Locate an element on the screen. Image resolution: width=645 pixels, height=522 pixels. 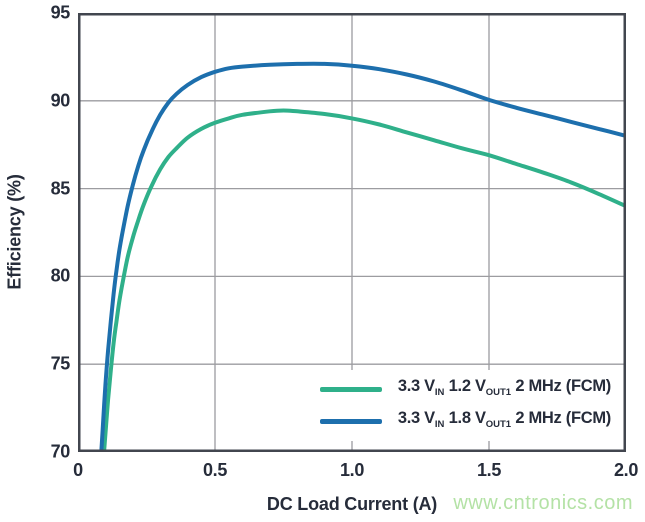
legend-label: 3.3 VIN 1.8 VOUT1 2 MHz (FCM) is located at coordinates (504, 419).